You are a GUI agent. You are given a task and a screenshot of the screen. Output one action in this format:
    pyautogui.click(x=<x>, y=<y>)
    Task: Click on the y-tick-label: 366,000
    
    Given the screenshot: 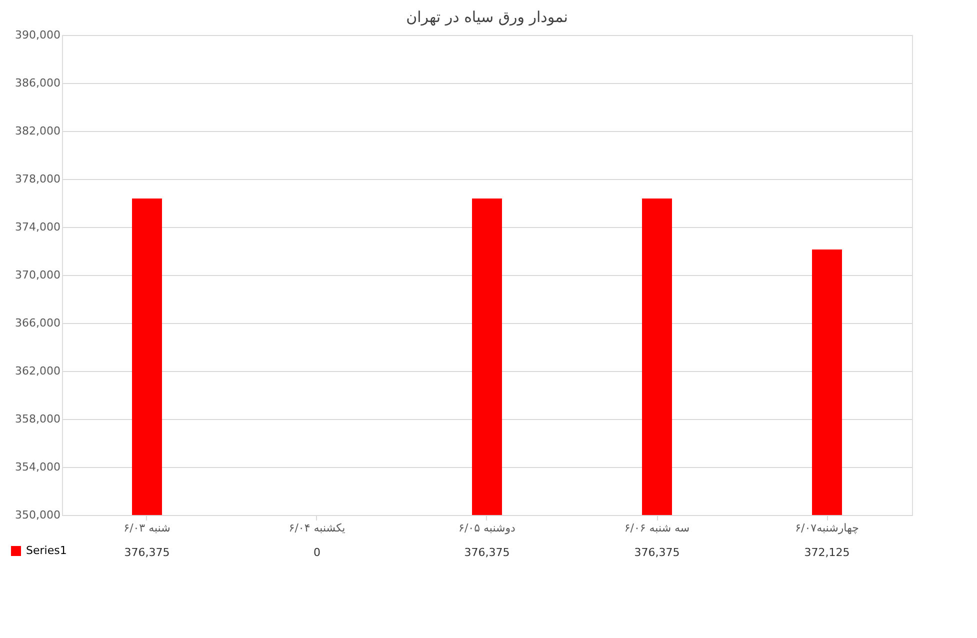 What is the action you would take?
    pyautogui.click(x=37, y=323)
    